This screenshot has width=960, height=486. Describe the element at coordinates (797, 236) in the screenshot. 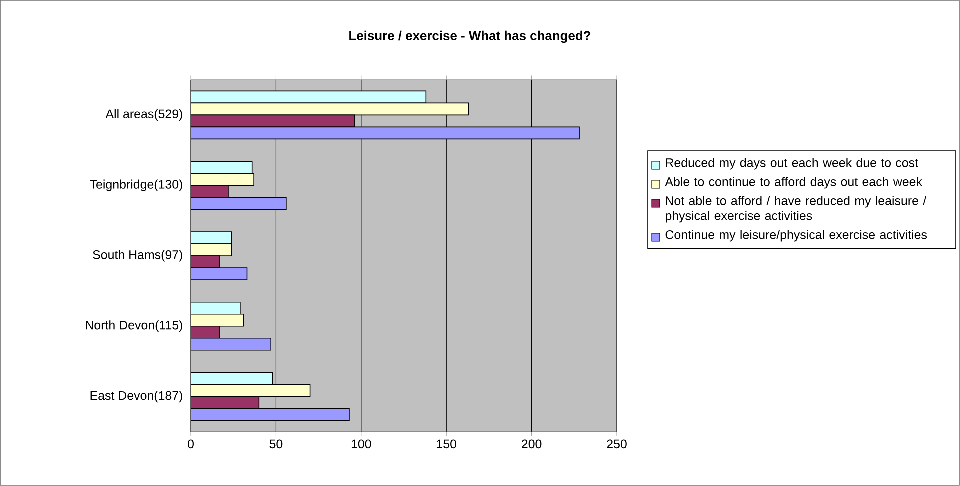

I see `legend-label: Continue my leisure/physical exercise activities` at that location.